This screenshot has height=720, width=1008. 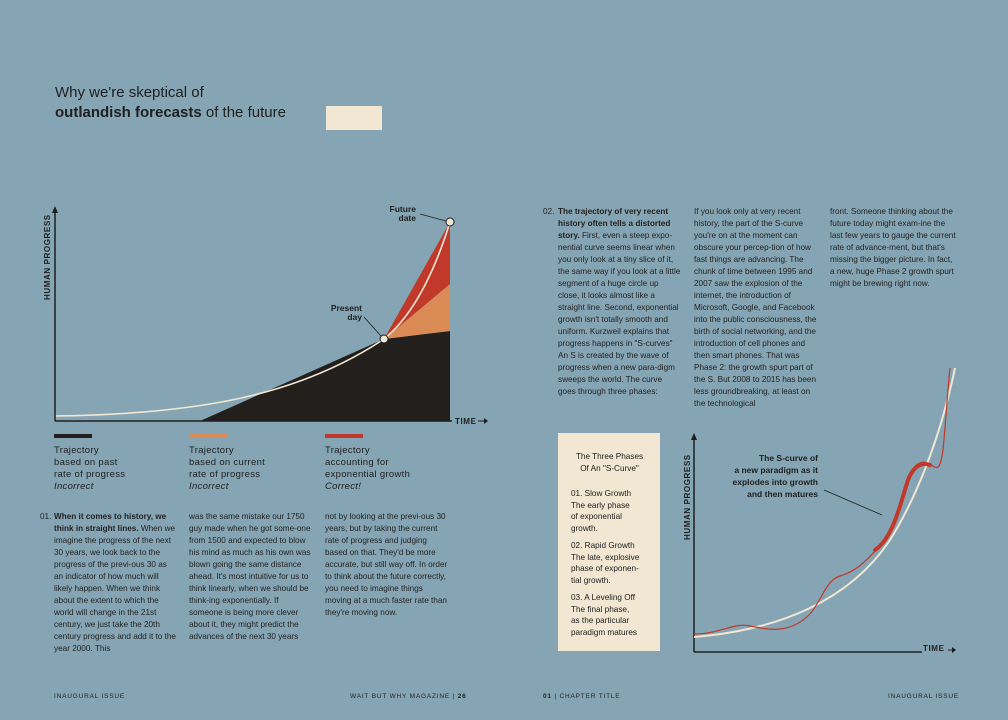 What do you see at coordinates (354, 118) in the screenshot?
I see `title-highlight-box` at bounding box center [354, 118].